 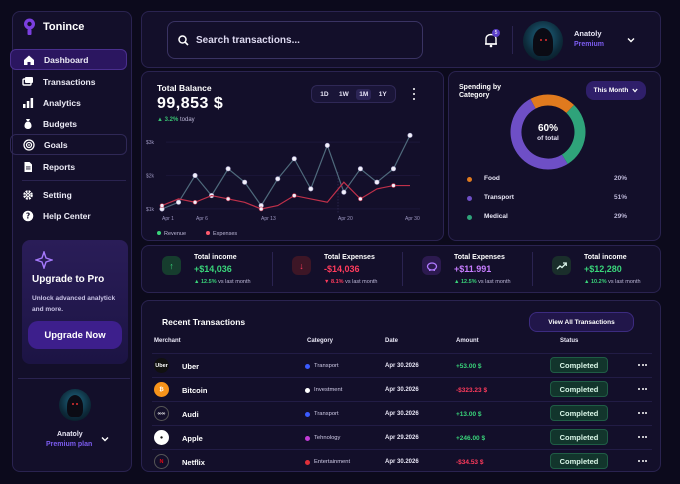 What do you see at coordinates (68, 166) in the screenshot?
I see `nav-reports: Reports` at bounding box center [68, 166].